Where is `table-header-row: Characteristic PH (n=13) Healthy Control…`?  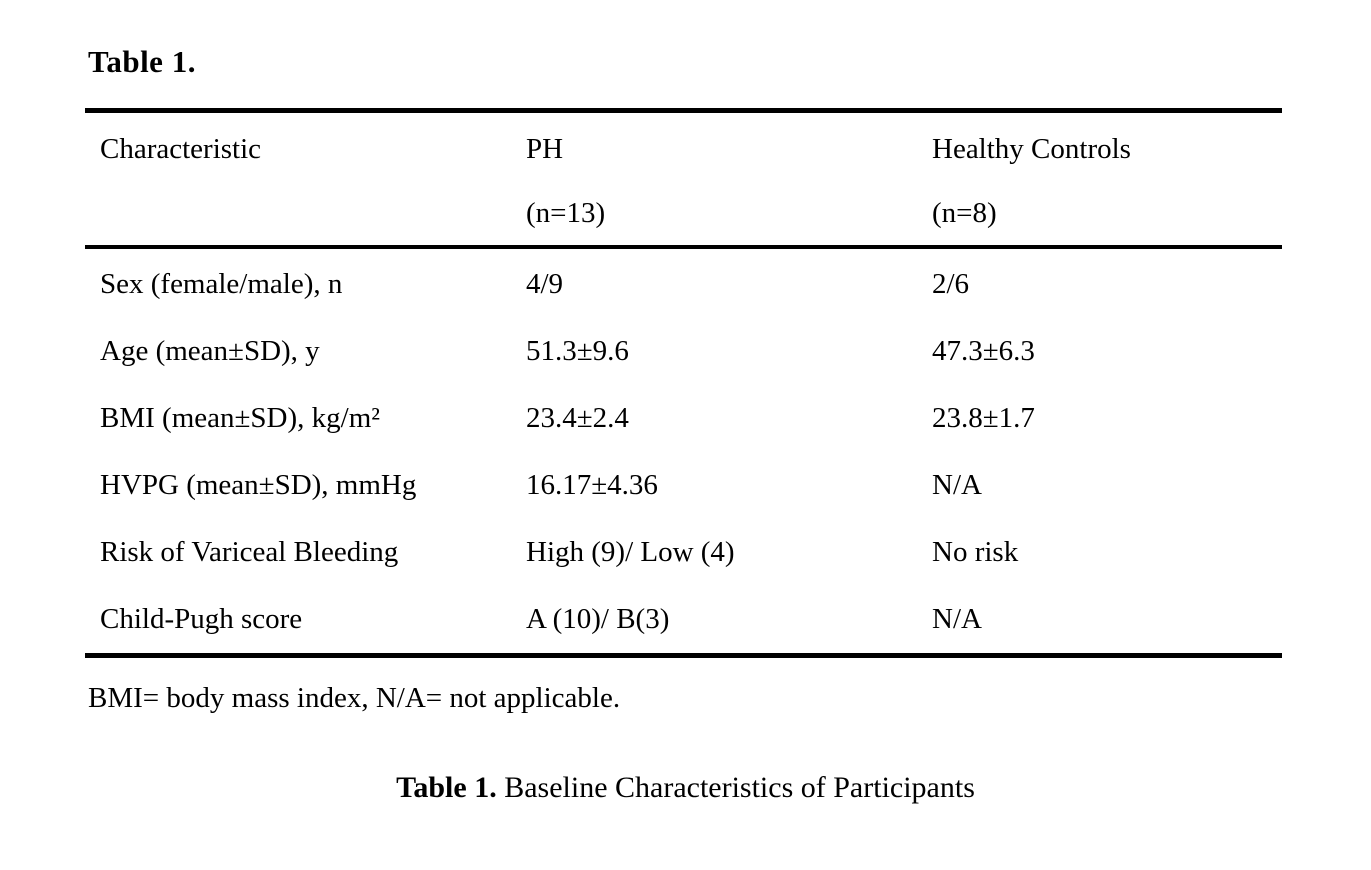
table-header-row: Characteristic PH (n=13) Healthy Control… is located at coordinates (683, 181).